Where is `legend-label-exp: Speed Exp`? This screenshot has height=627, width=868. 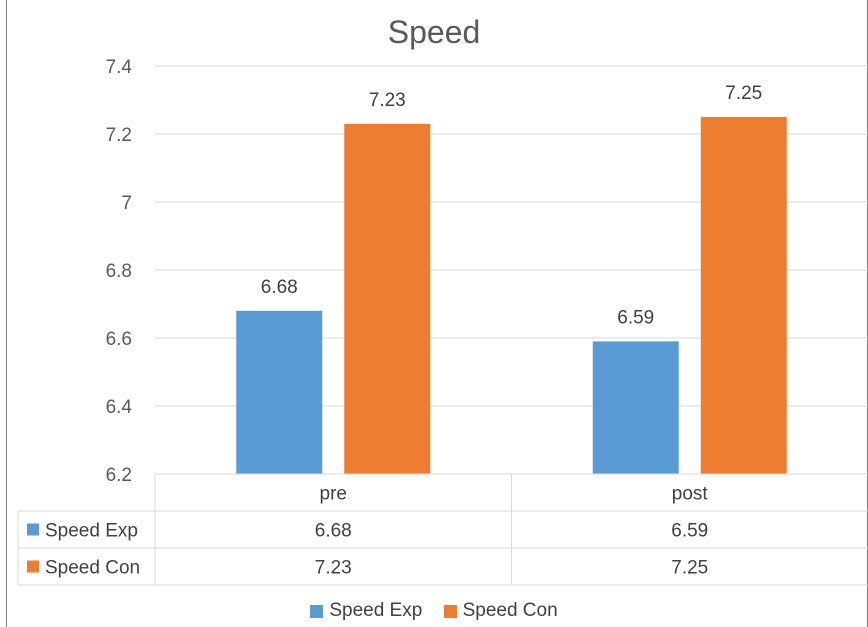 legend-label-exp: Speed Exp is located at coordinates (376, 610).